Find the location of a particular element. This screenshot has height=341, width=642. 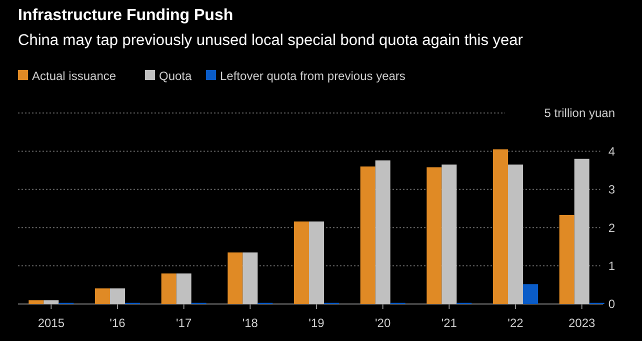

chart-subtitle: China may tap previously unused local special bond quota again this year is located at coordinates (270, 40).